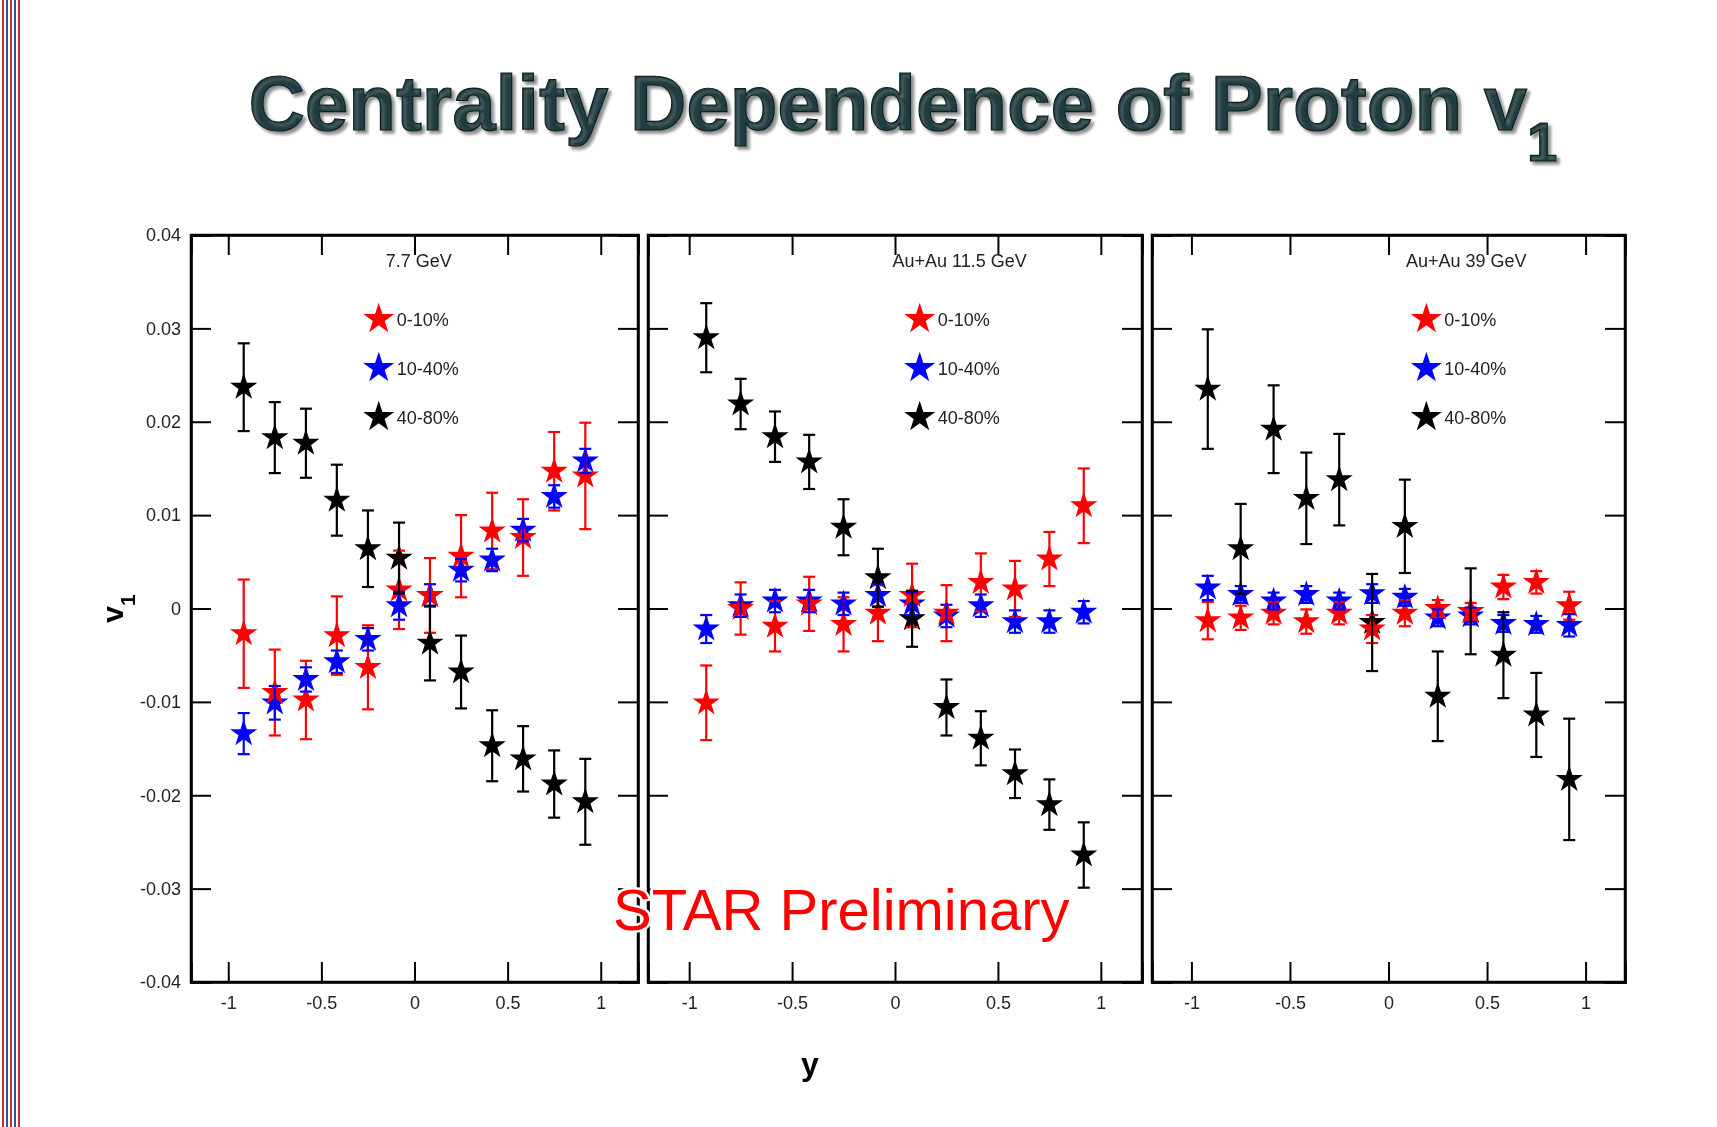  What do you see at coordinates (160, 888) in the screenshot?
I see `y-tick-label: -0.03` at bounding box center [160, 888].